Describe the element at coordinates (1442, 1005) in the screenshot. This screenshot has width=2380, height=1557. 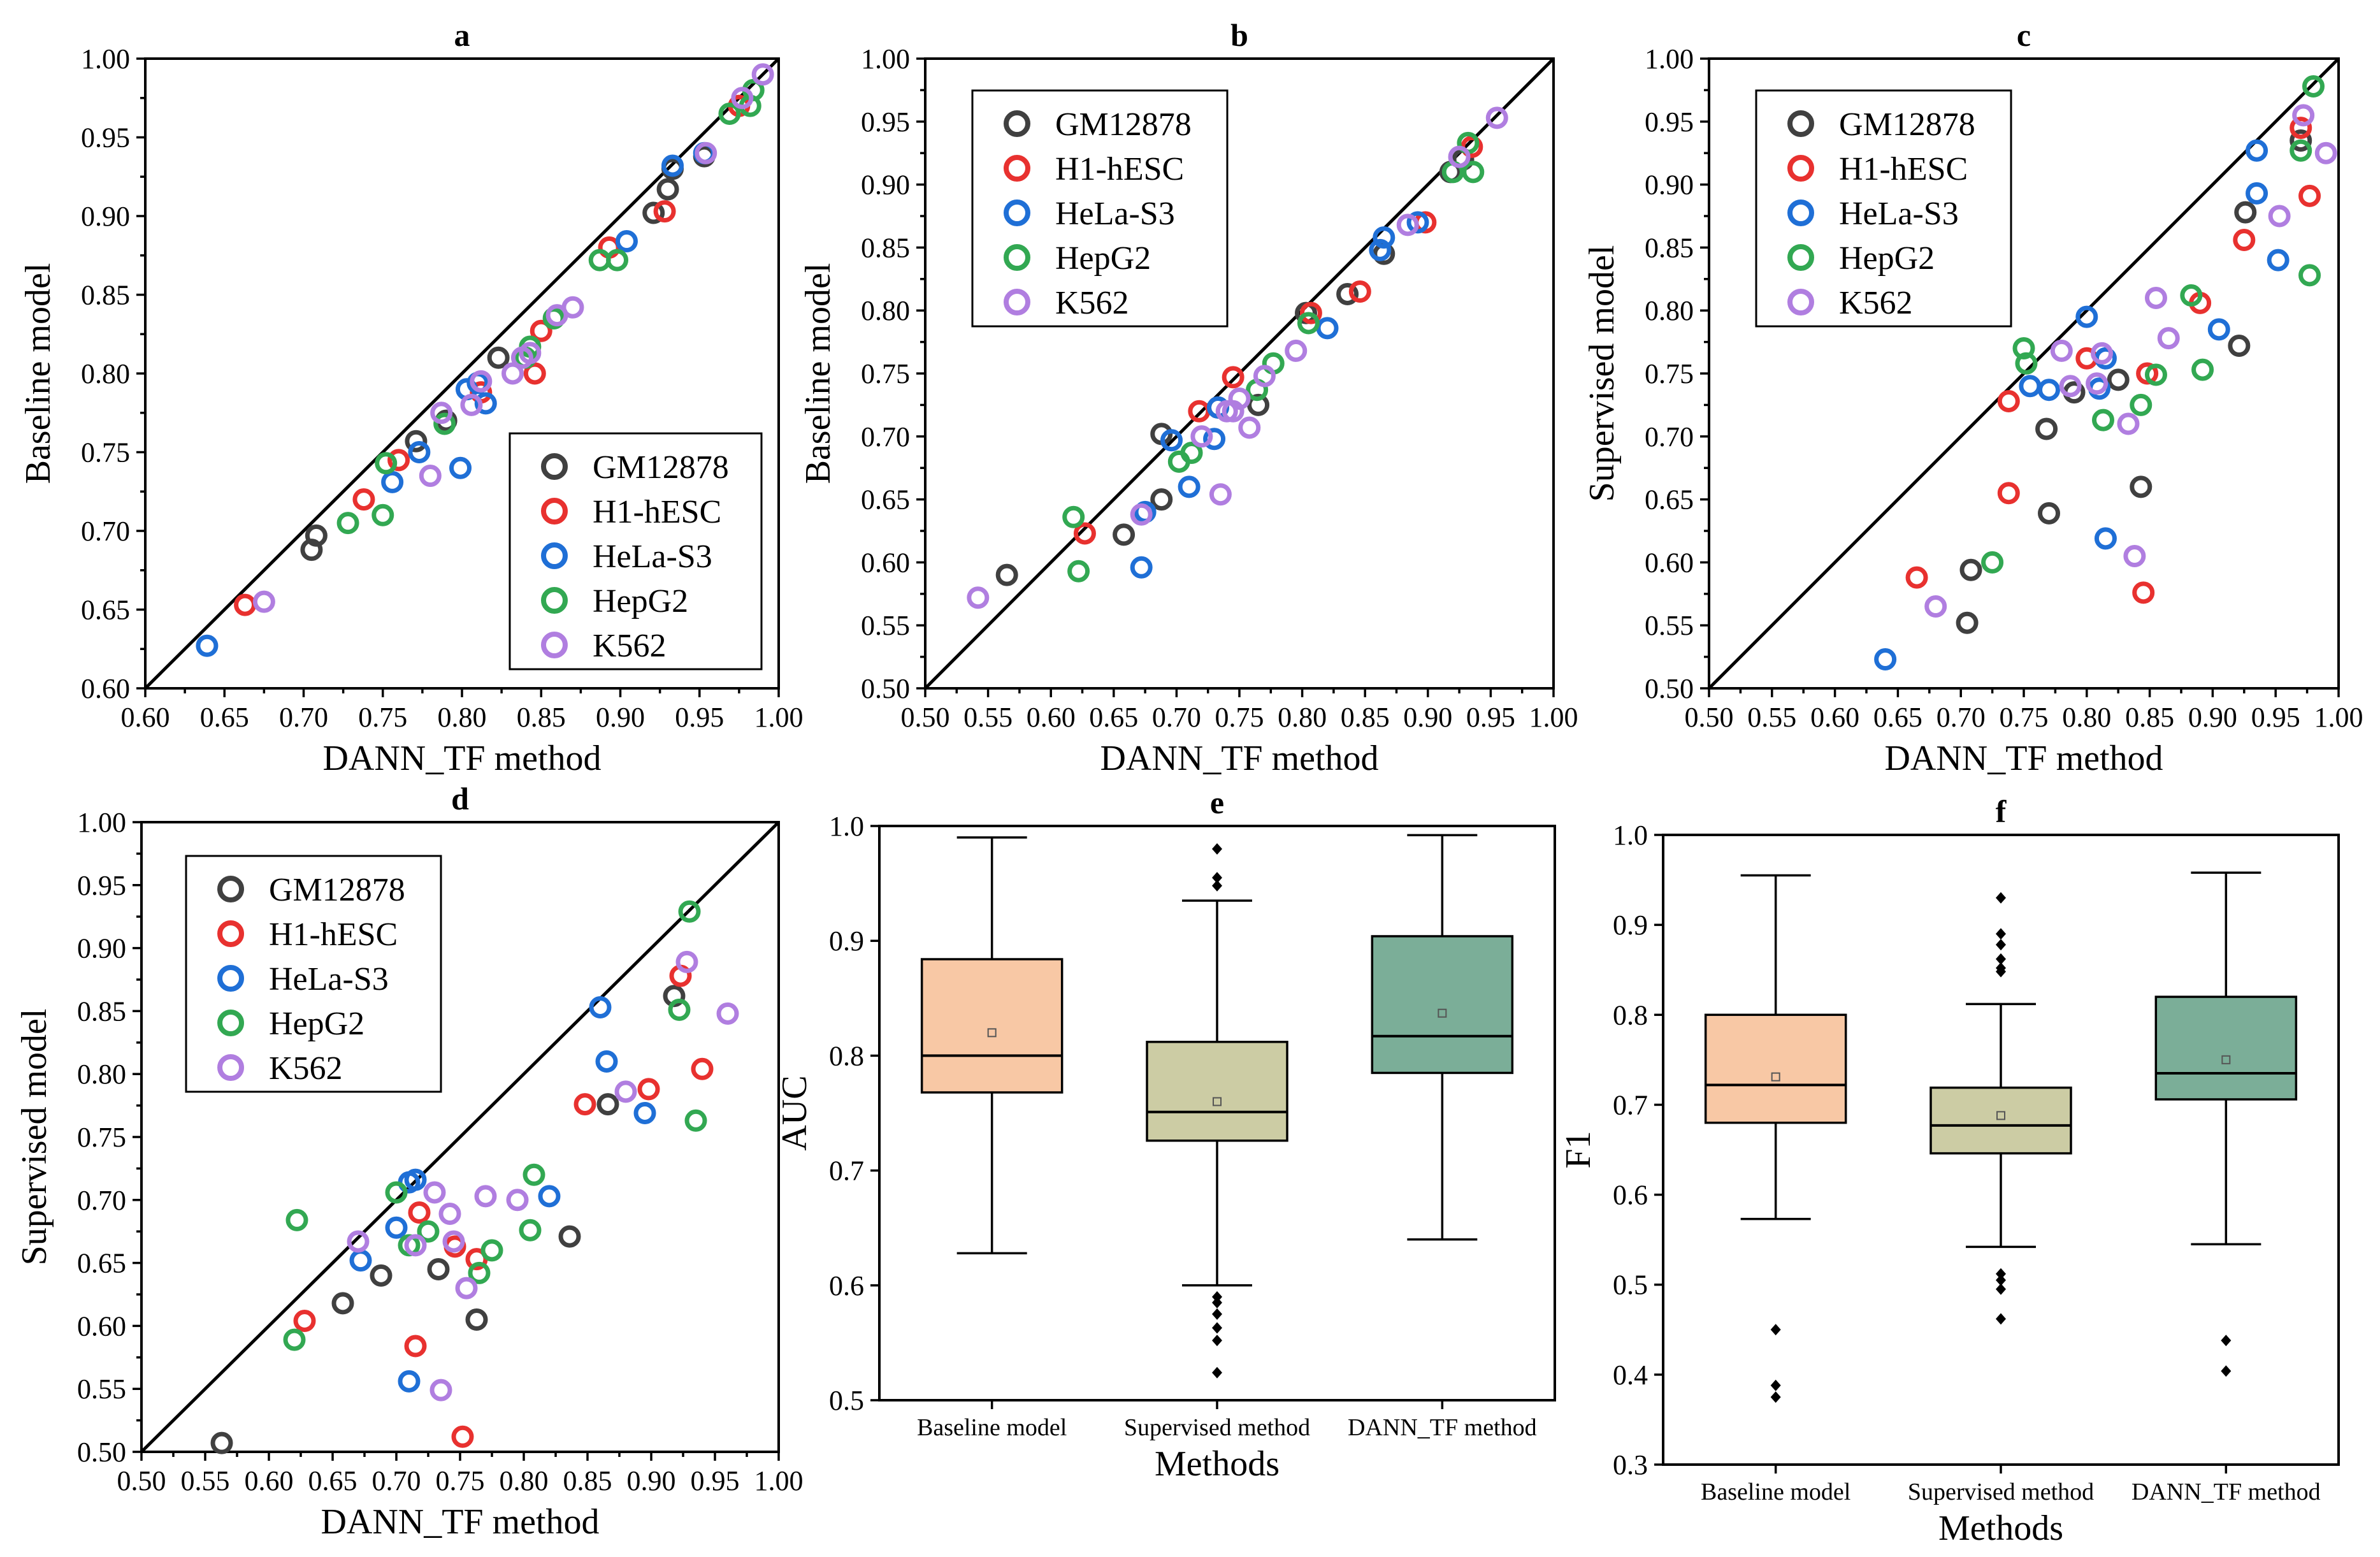
I see `box-dann-tf-method` at that location.